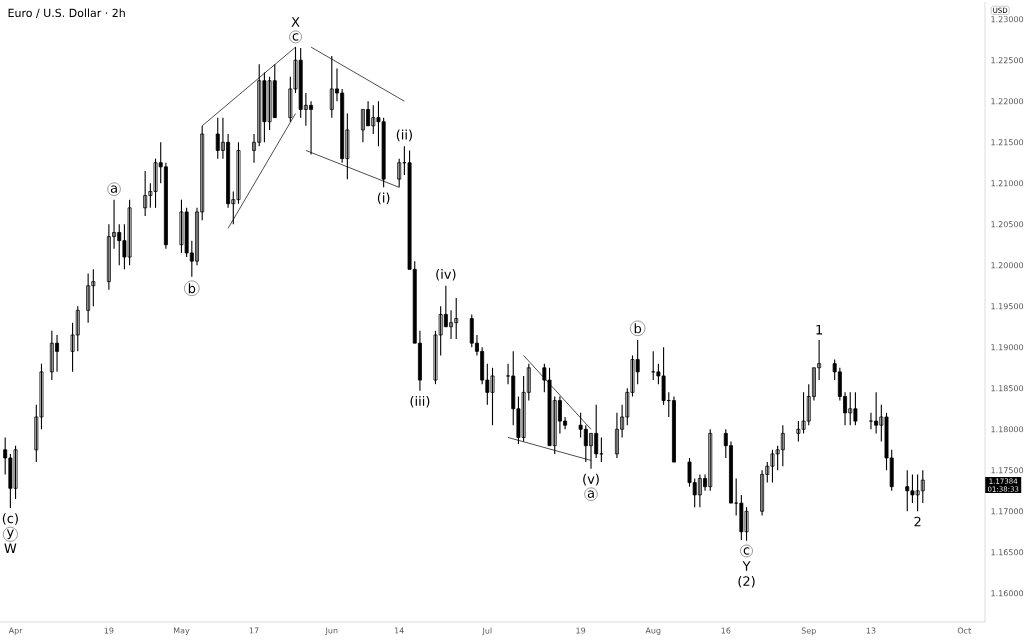 The height and width of the screenshot is (640, 1024). What do you see at coordinates (1007, 224) in the screenshot?
I see `y-tick-label: 1.20500` at bounding box center [1007, 224].